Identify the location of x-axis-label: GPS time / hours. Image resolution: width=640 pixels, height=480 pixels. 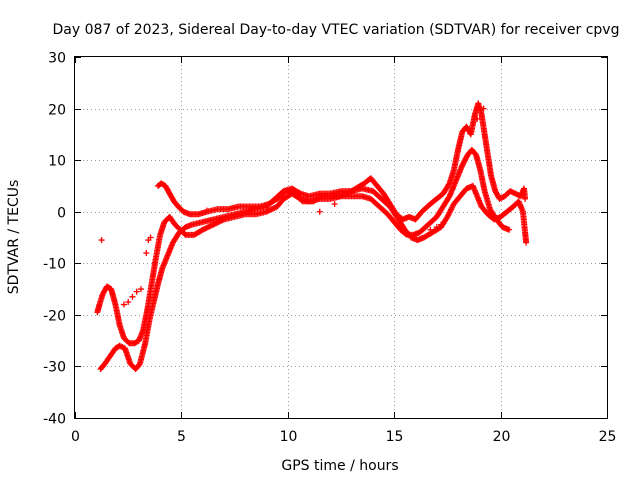
(339, 466).